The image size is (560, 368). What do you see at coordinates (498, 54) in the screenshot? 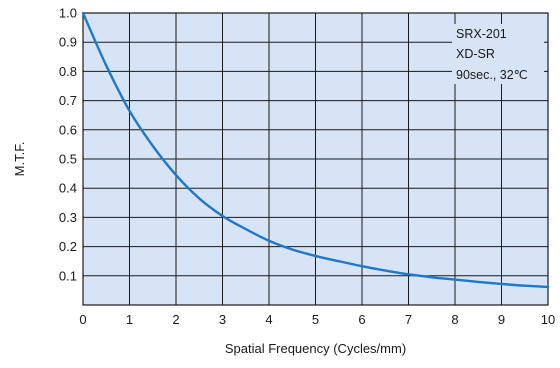
I see `annotation-box` at bounding box center [498, 54].